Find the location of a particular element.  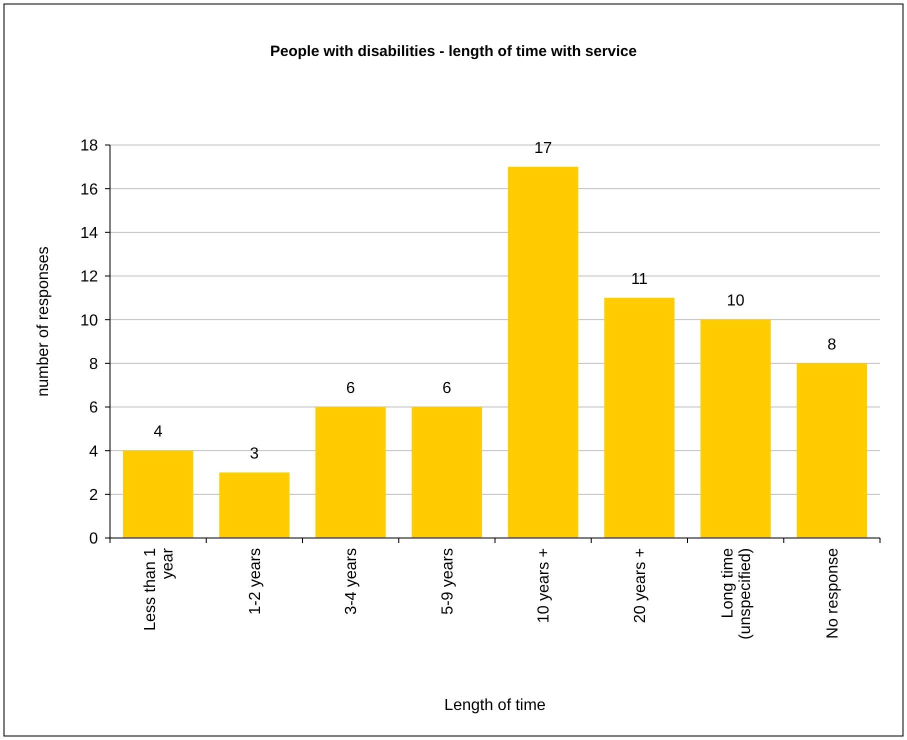

x-tick-label: Long time (unspecified) is located at coordinates (736, 594).